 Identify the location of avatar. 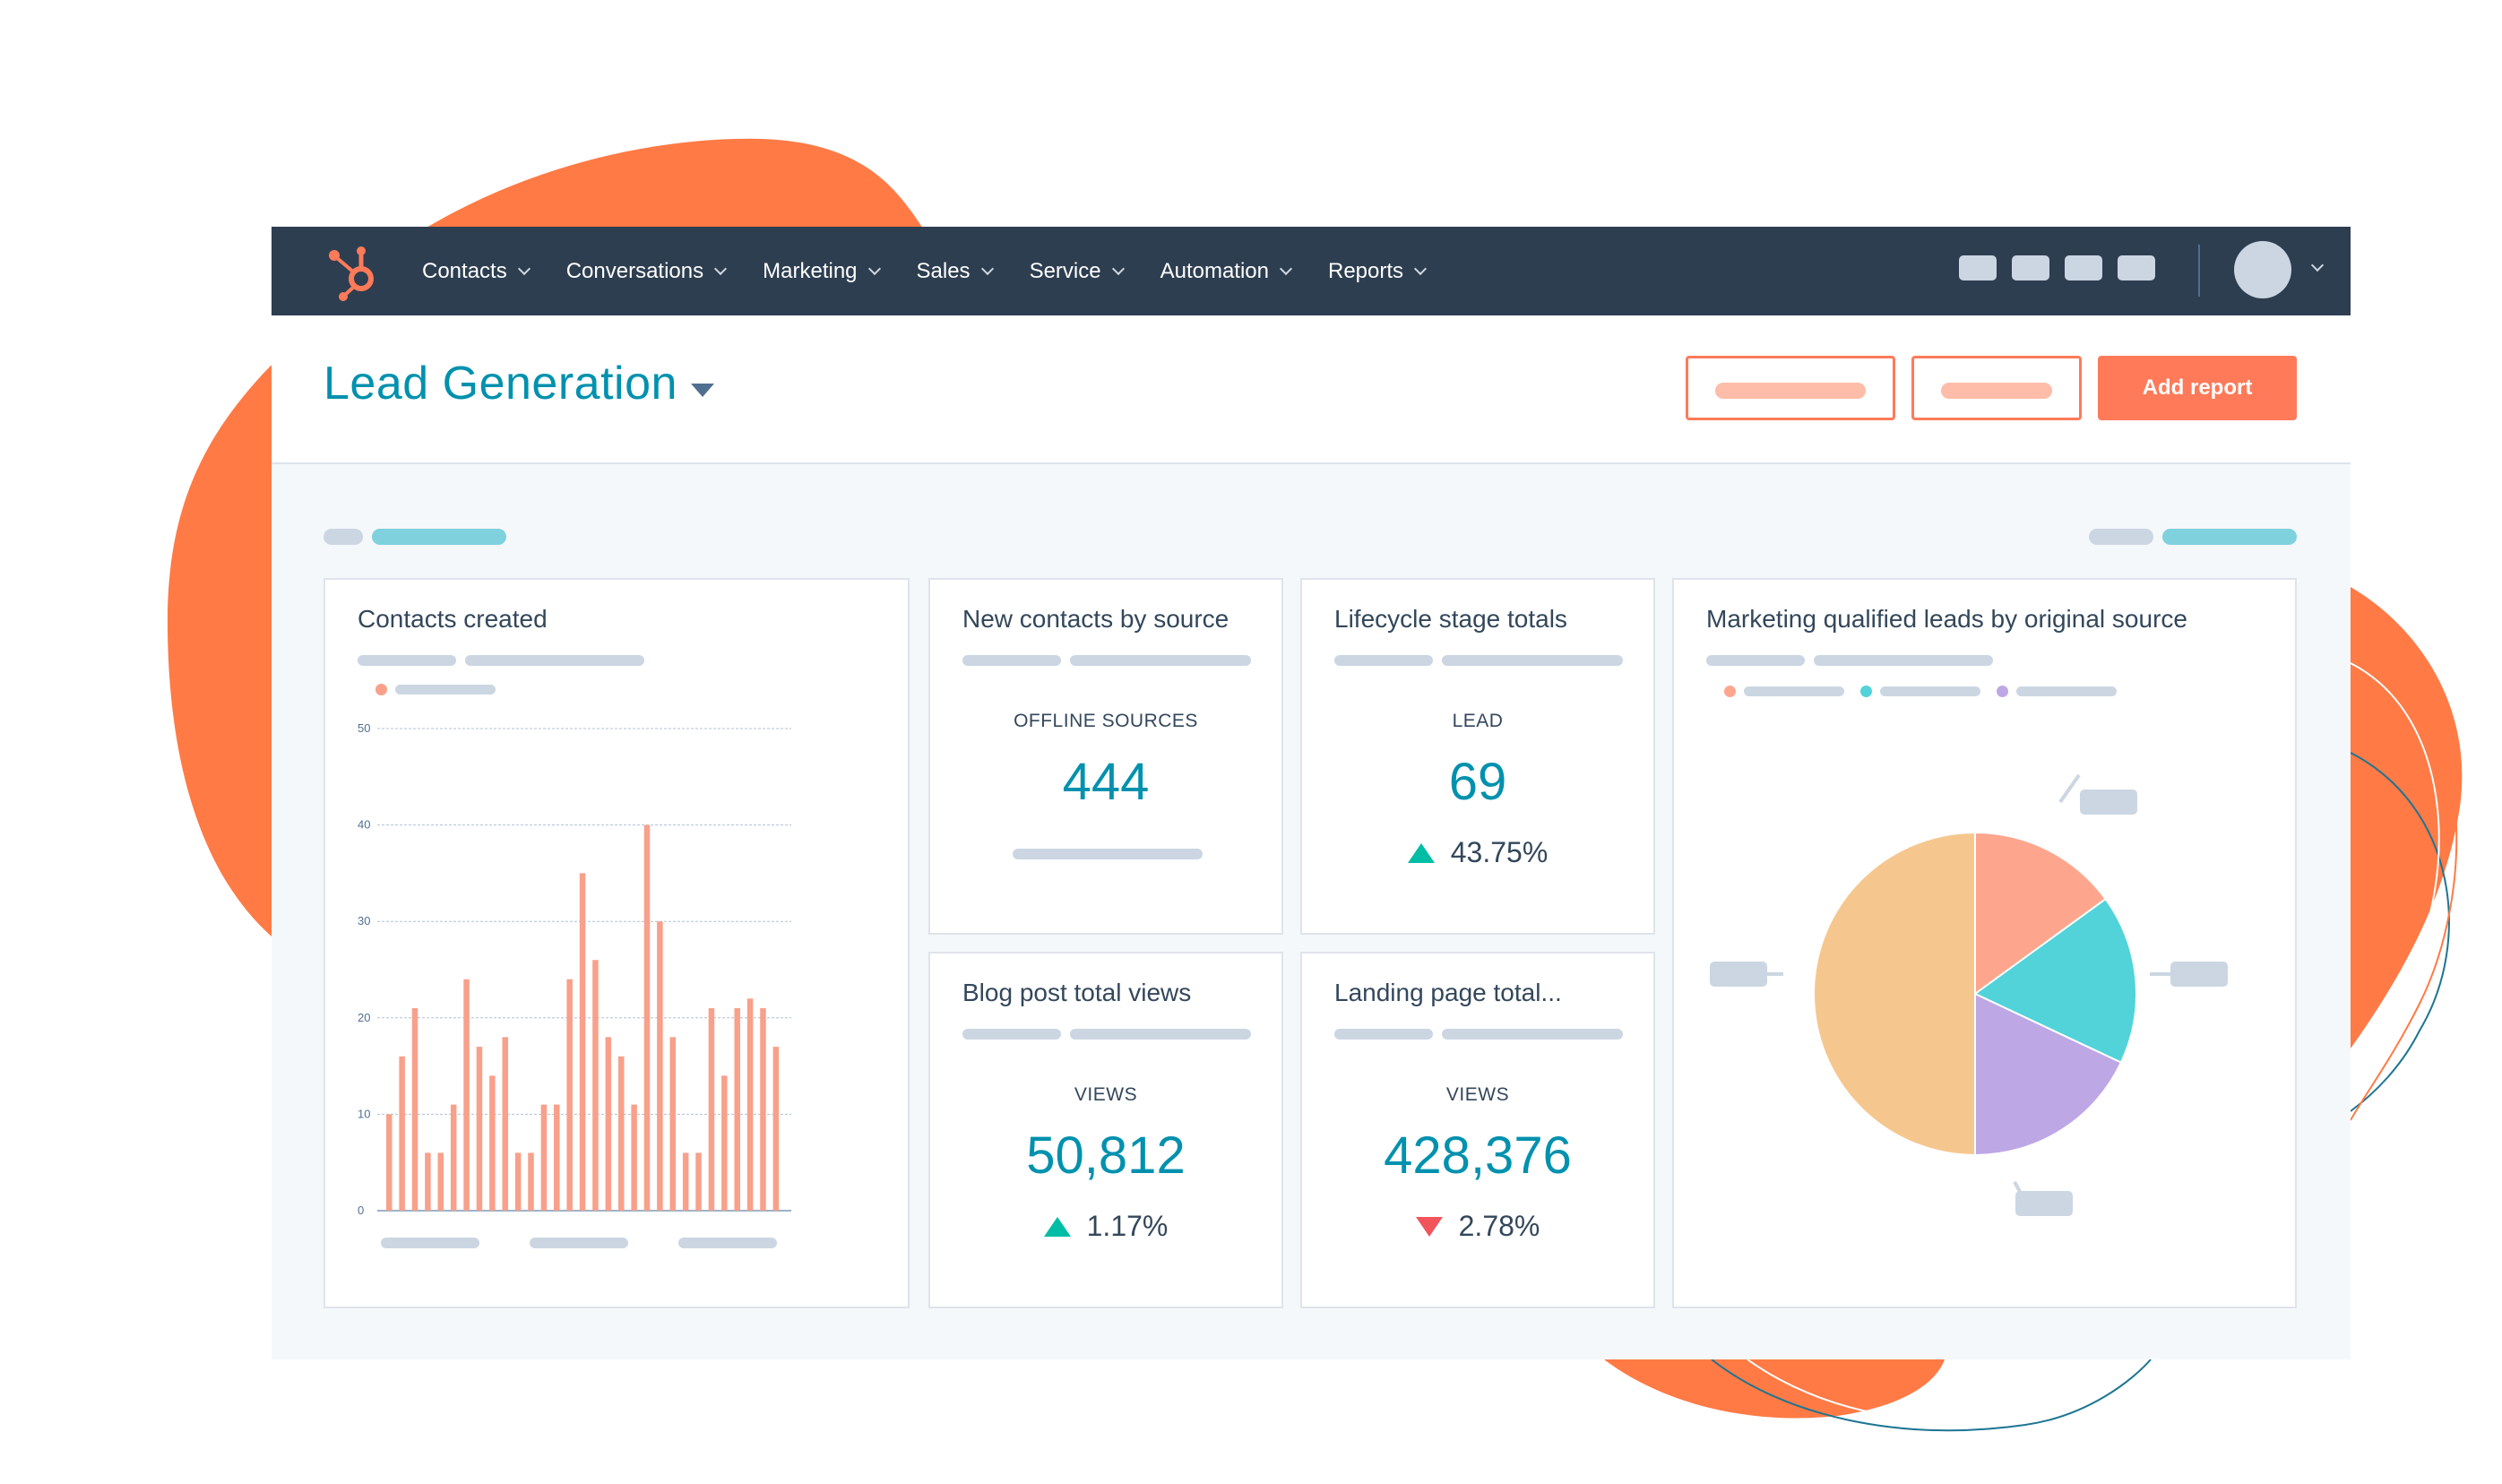
(2263, 269).